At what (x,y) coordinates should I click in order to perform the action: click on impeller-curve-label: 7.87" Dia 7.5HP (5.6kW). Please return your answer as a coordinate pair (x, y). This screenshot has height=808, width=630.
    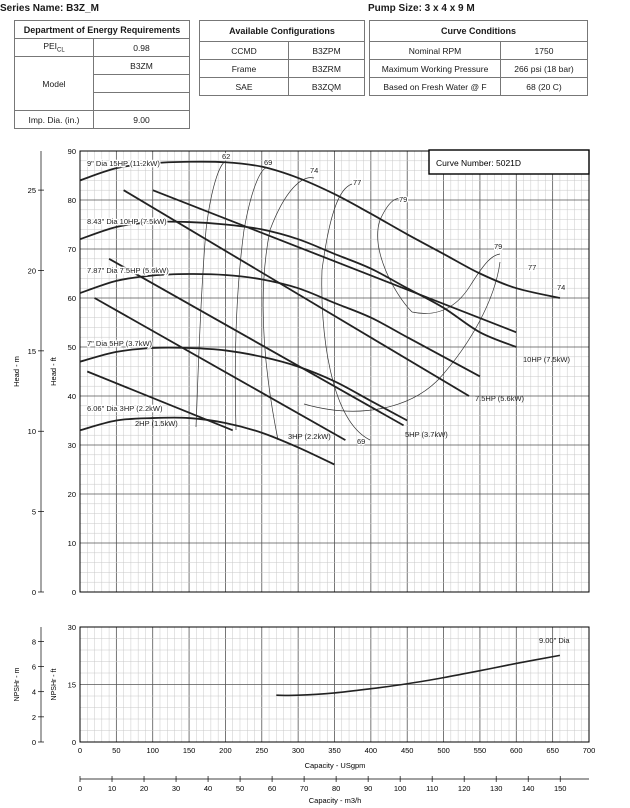
    Looking at the image, I should click on (128, 270).